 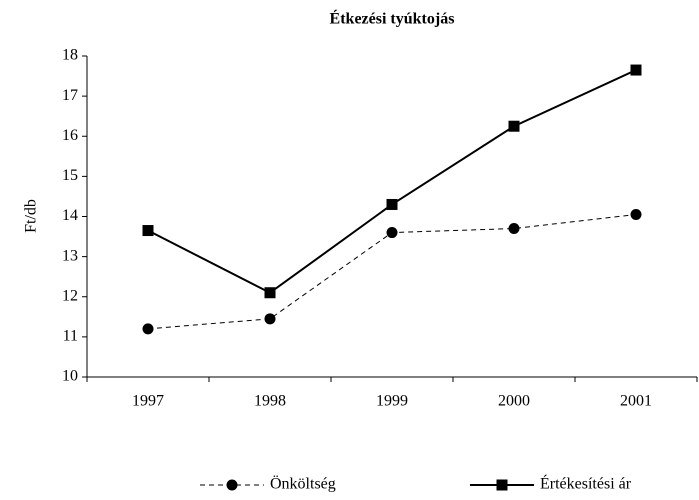 I want to click on x-tick-label: 1998, so click(x=270, y=401).